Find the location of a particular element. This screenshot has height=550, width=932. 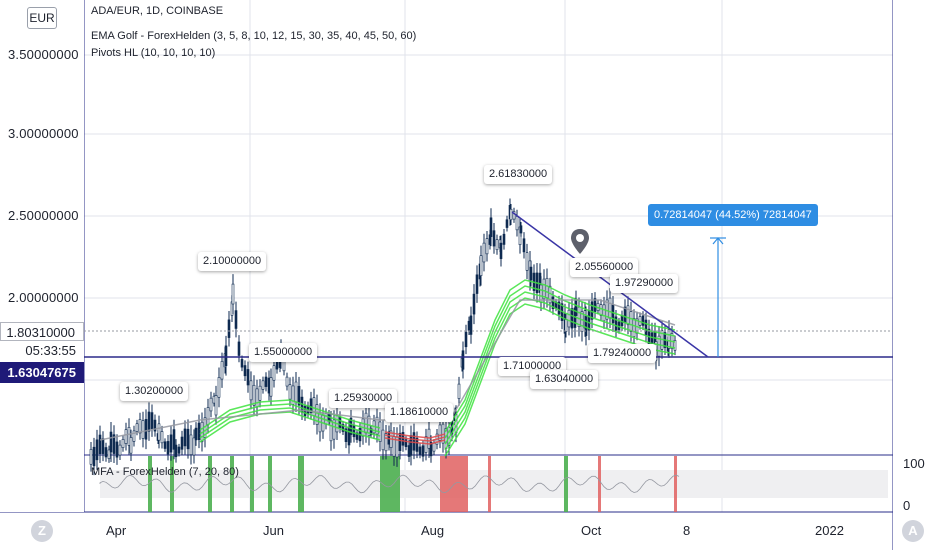

time-tick: 2022 is located at coordinates (829, 530).